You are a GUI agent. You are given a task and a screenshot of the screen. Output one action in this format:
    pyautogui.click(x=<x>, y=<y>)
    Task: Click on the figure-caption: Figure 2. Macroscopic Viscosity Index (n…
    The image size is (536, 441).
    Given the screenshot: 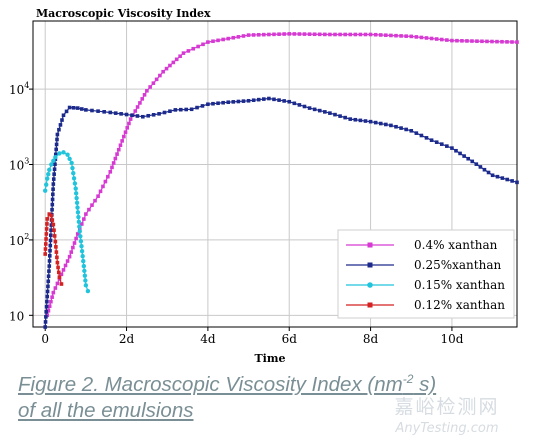 What is the action you would take?
    pyautogui.click(x=268, y=398)
    